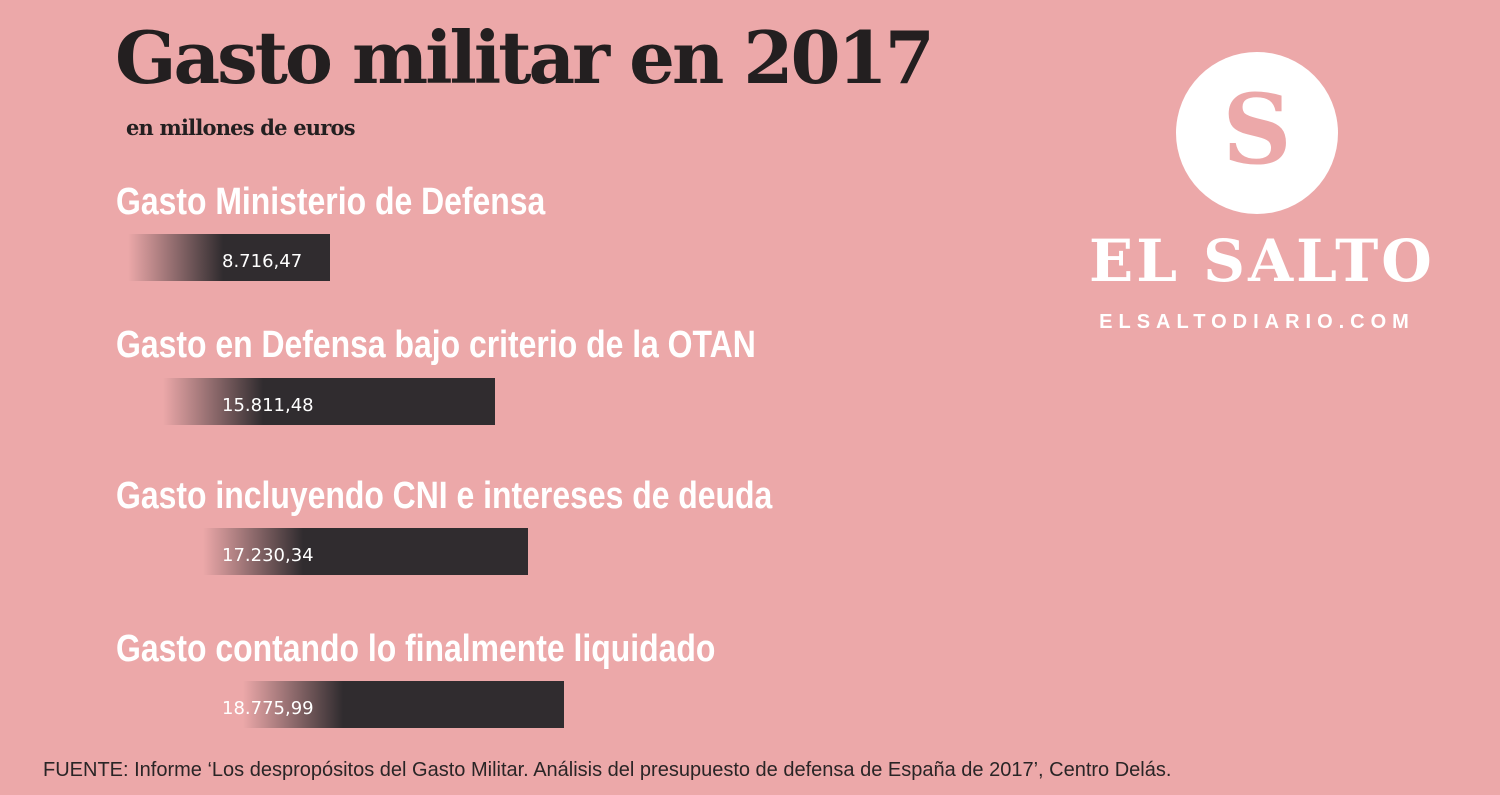 The height and width of the screenshot is (795, 1500). I want to click on chart-subtitle: en millones de euros, so click(241, 127).